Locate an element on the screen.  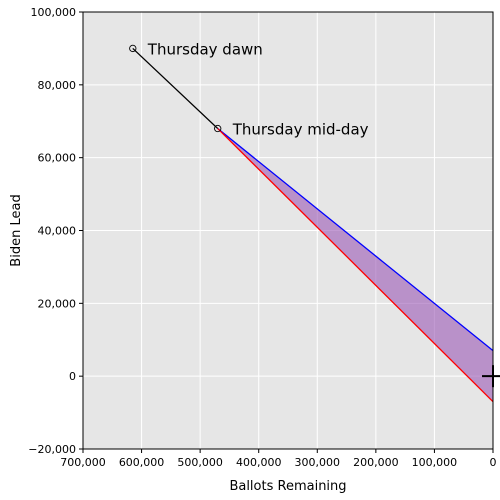
series-line is located at coordinates (175, 88).